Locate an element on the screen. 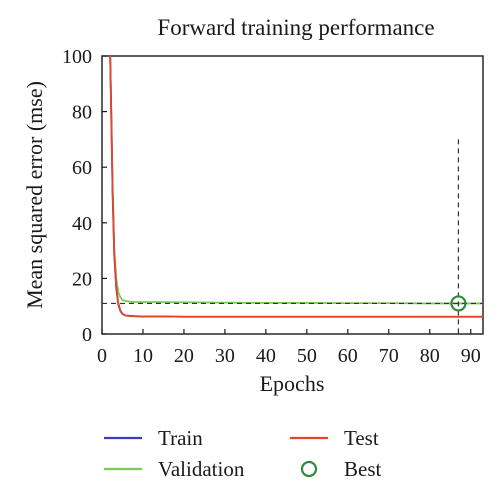 This screenshot has height=499, width=500. x-tick-label: 0 is located at coordinates (102, 356).